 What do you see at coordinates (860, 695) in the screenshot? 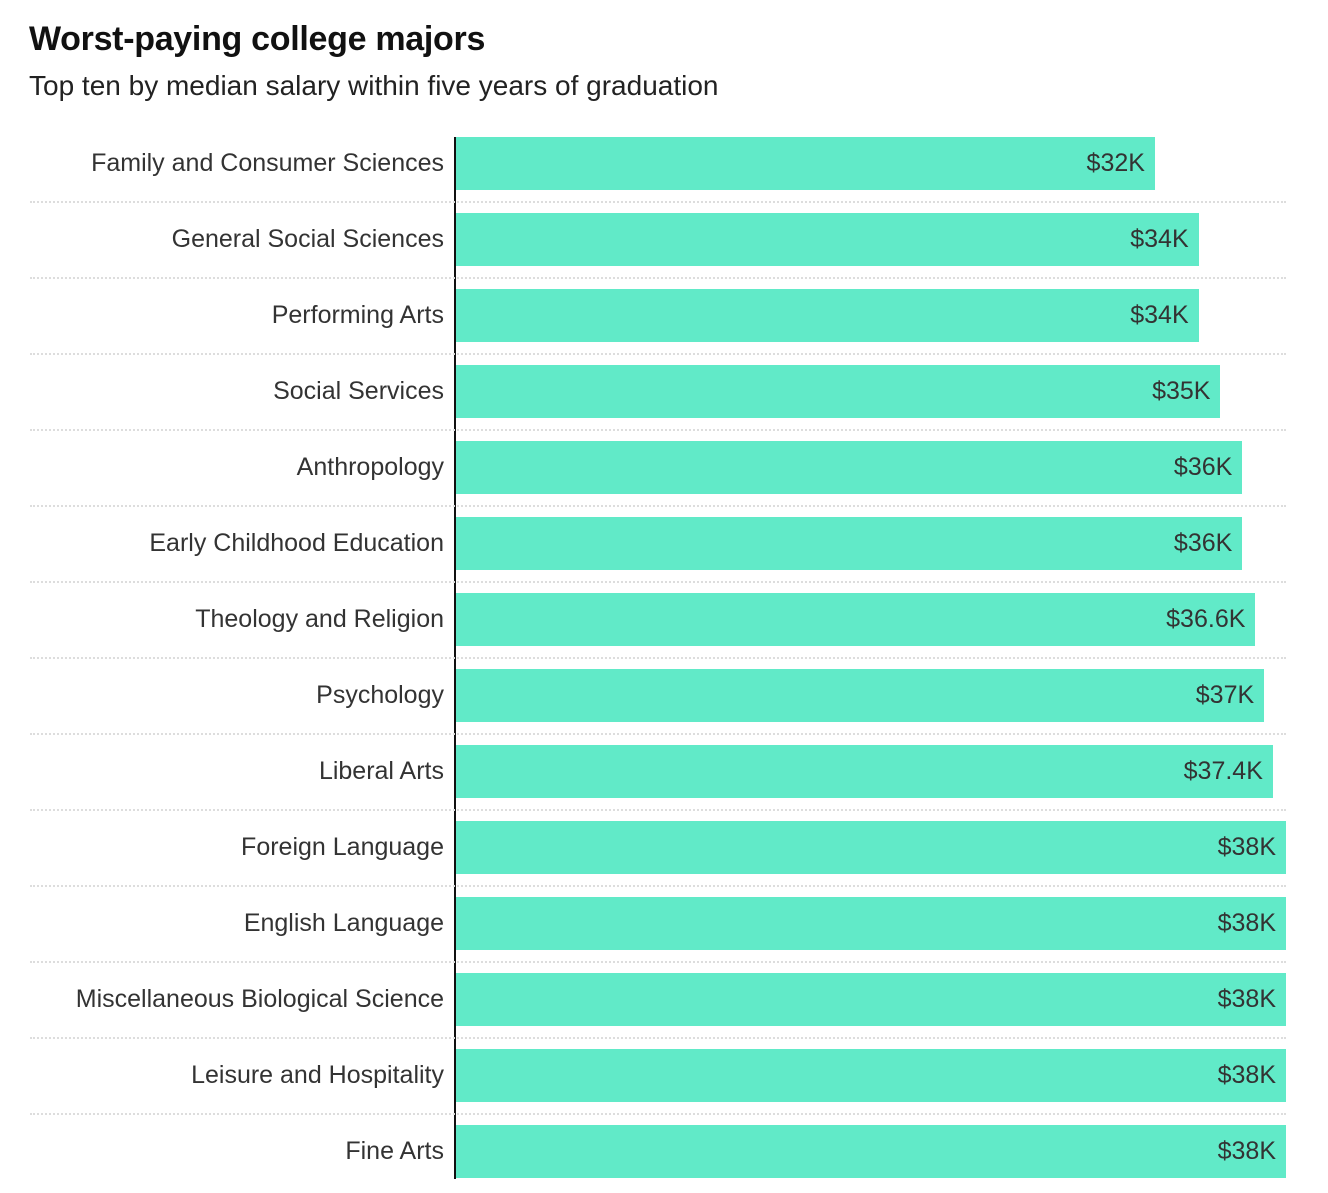
I see `bar: $37K` at bounding box center [860, 695].